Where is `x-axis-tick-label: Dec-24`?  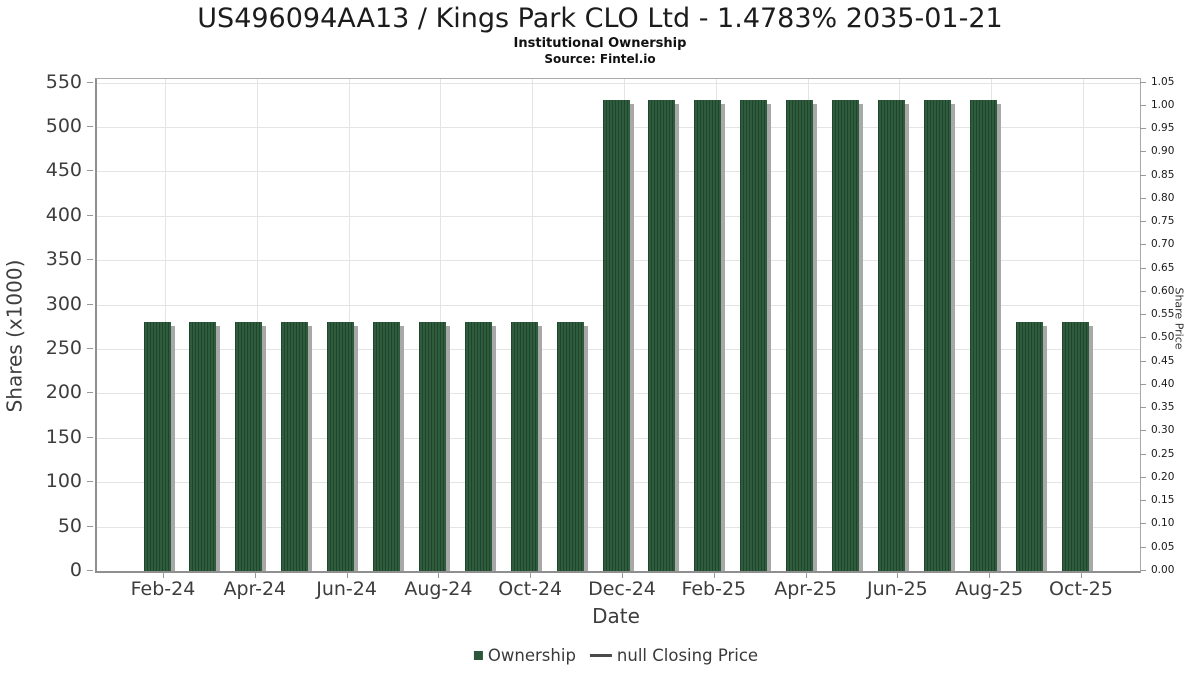 x-axis-tick-label: Dec-24 is located at coordinates (622, 589).